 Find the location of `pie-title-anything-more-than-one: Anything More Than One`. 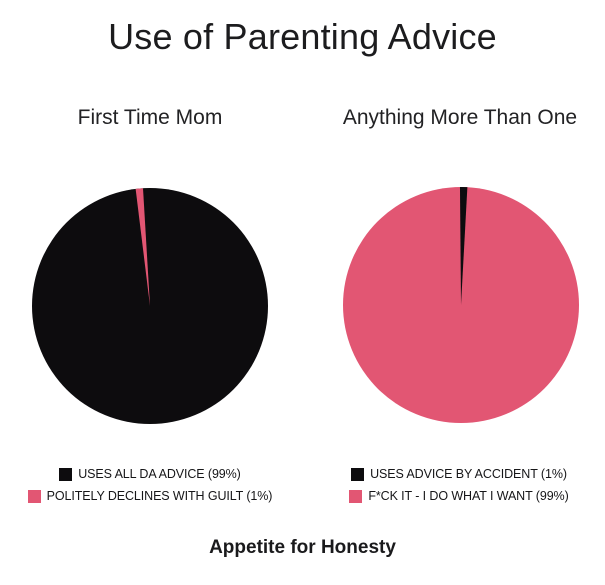

pie-title-anything-more-than-one: Anything More Than One is located at coordinates (460, 117).